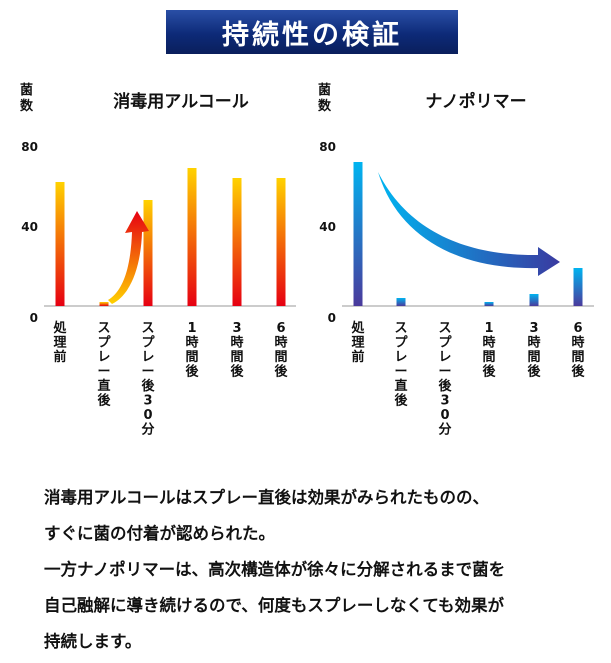 The height and width of the screenshot is (663, 611). Describe the element at coordinates (469, 224) in the screenshot. I see `trend-arrow-down` at that location.